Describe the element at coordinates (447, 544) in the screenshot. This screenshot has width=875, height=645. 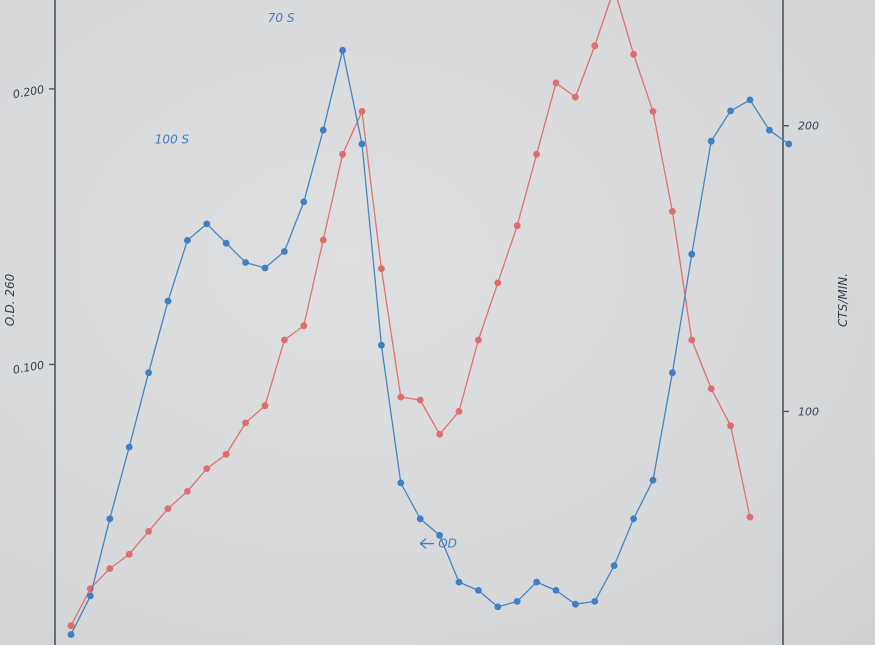
I see `annotation-label: OD` at that location.